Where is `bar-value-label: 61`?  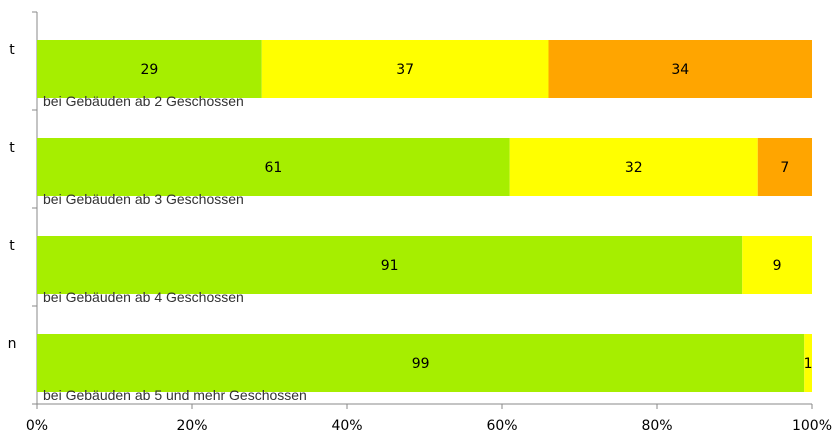 bar-value-label: 61 is located at coordinates (273, 168).